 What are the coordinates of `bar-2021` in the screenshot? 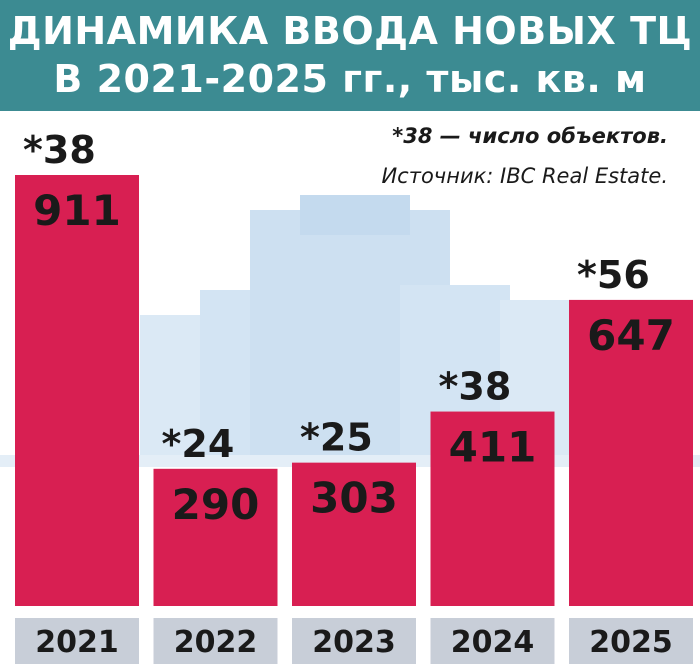 It's located at (77, 390).